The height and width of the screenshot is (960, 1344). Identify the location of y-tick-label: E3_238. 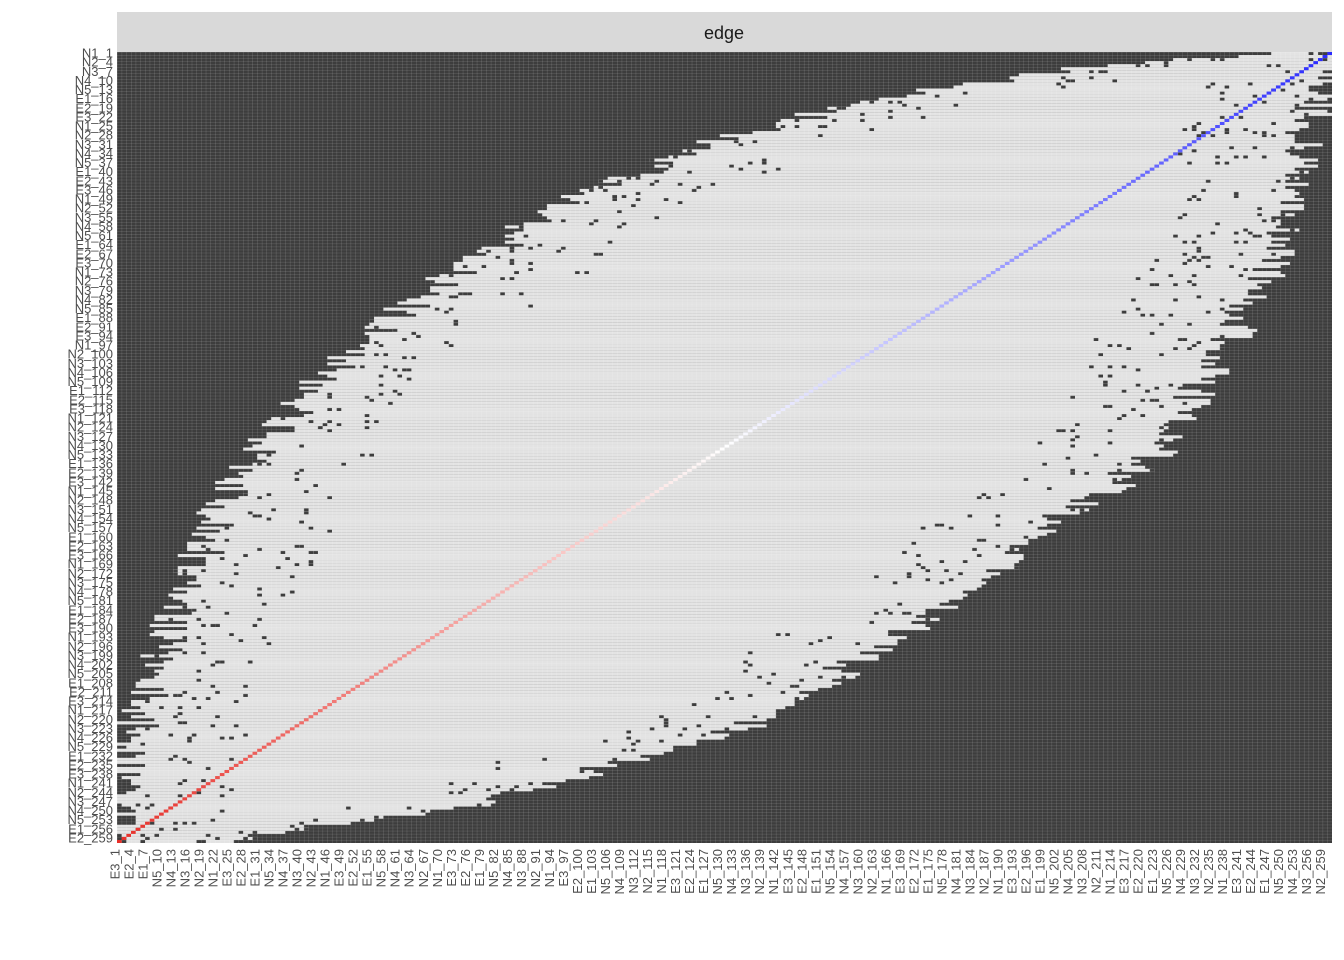
(90, 774).